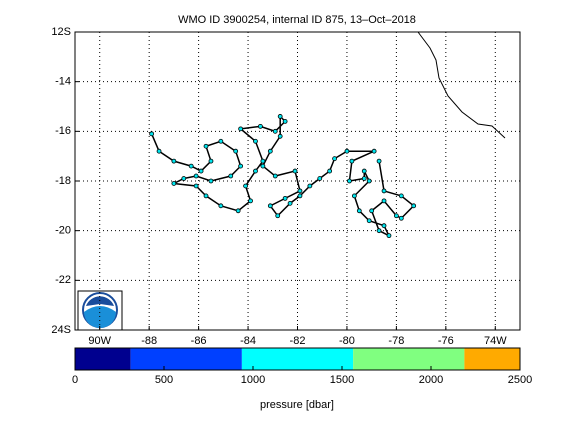 The image size is (576, 432). I want to click on x-tick-label: -86, so click(199, 341).